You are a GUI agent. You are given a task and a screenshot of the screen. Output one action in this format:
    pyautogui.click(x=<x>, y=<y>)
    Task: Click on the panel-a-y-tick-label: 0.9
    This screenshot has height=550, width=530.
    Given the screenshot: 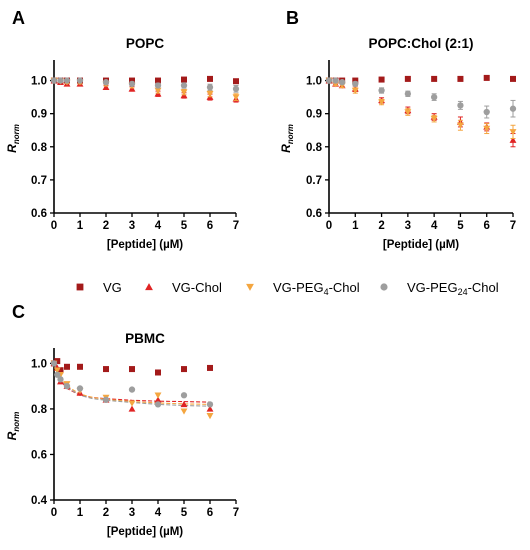 What is the action you would take?
    pyautogui.click(x=39, y=115)
    